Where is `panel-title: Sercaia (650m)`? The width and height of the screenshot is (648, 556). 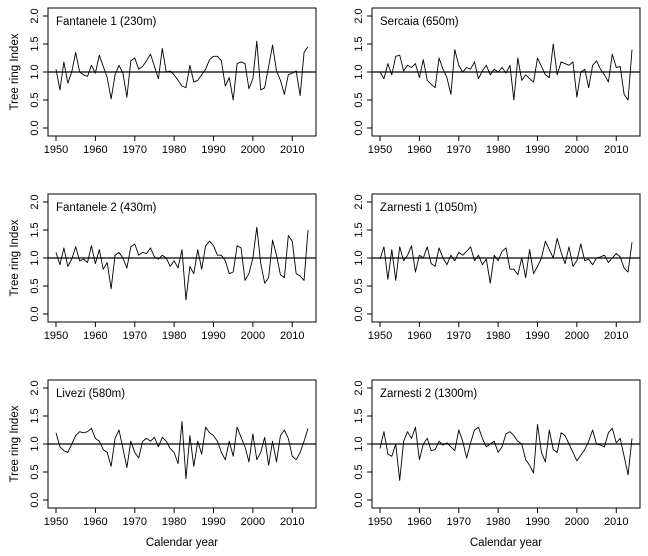 panel-title: Sercaia (650m) is located at coordinates (419, 22).